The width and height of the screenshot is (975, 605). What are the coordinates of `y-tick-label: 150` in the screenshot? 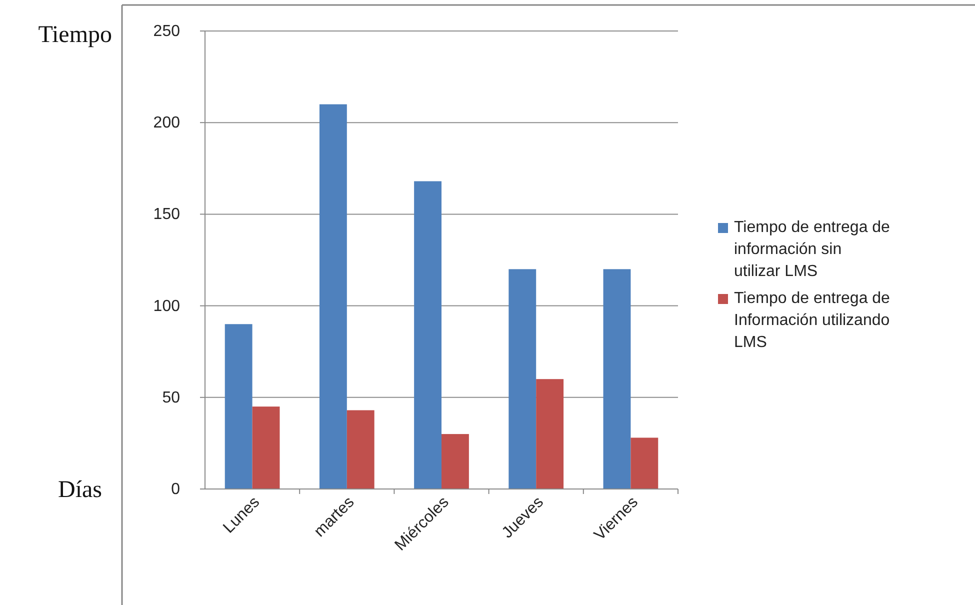 It's located at (166, 215).